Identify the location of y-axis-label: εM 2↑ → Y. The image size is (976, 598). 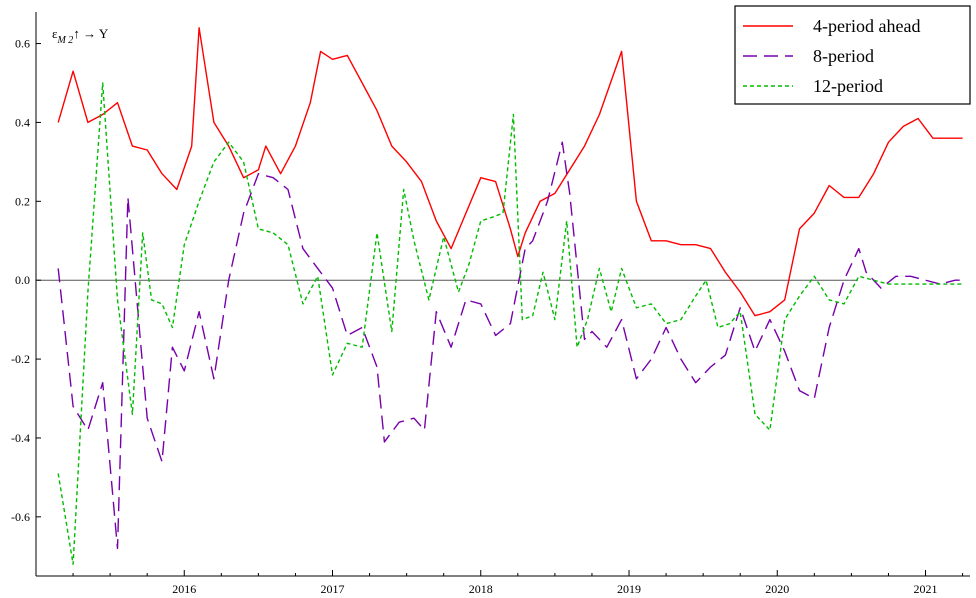
(80, 36).